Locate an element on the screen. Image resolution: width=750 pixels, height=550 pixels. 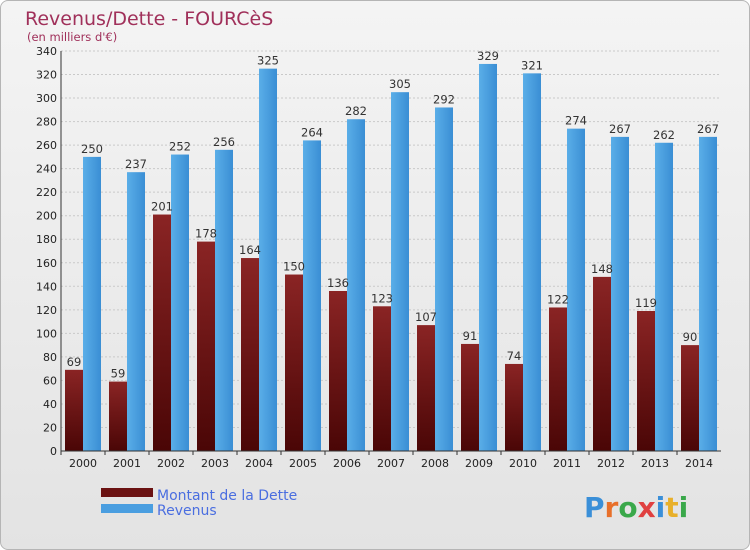
data-label-revenus: 329 is located at coordinates (488, 56).